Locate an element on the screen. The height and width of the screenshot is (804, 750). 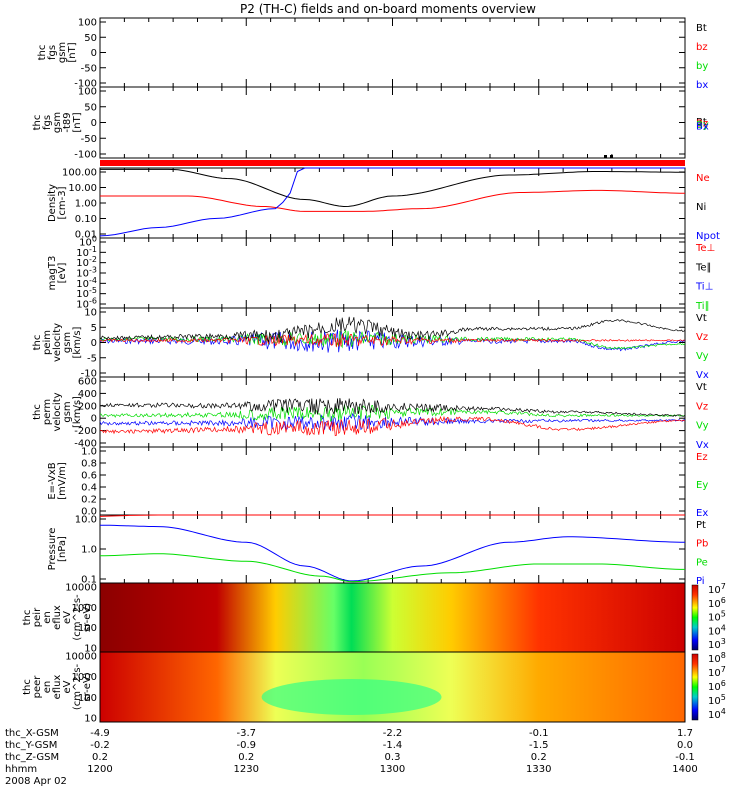
footer-value: 0.3 is located at coordinates (393, 757).